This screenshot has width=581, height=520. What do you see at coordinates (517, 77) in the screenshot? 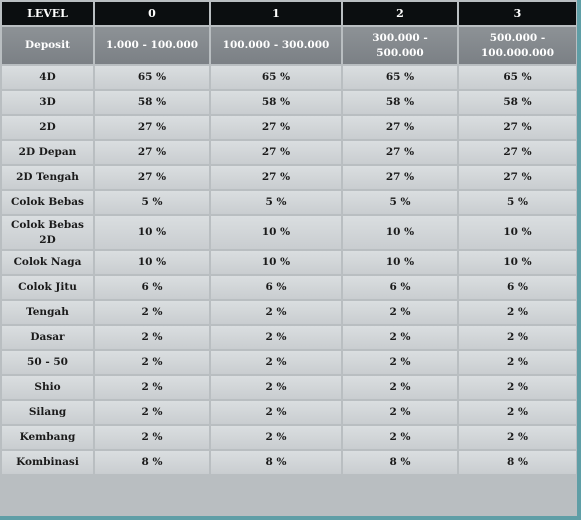
I see `discount-cell-level-3: 65 %` at bounding box center [517, 77].